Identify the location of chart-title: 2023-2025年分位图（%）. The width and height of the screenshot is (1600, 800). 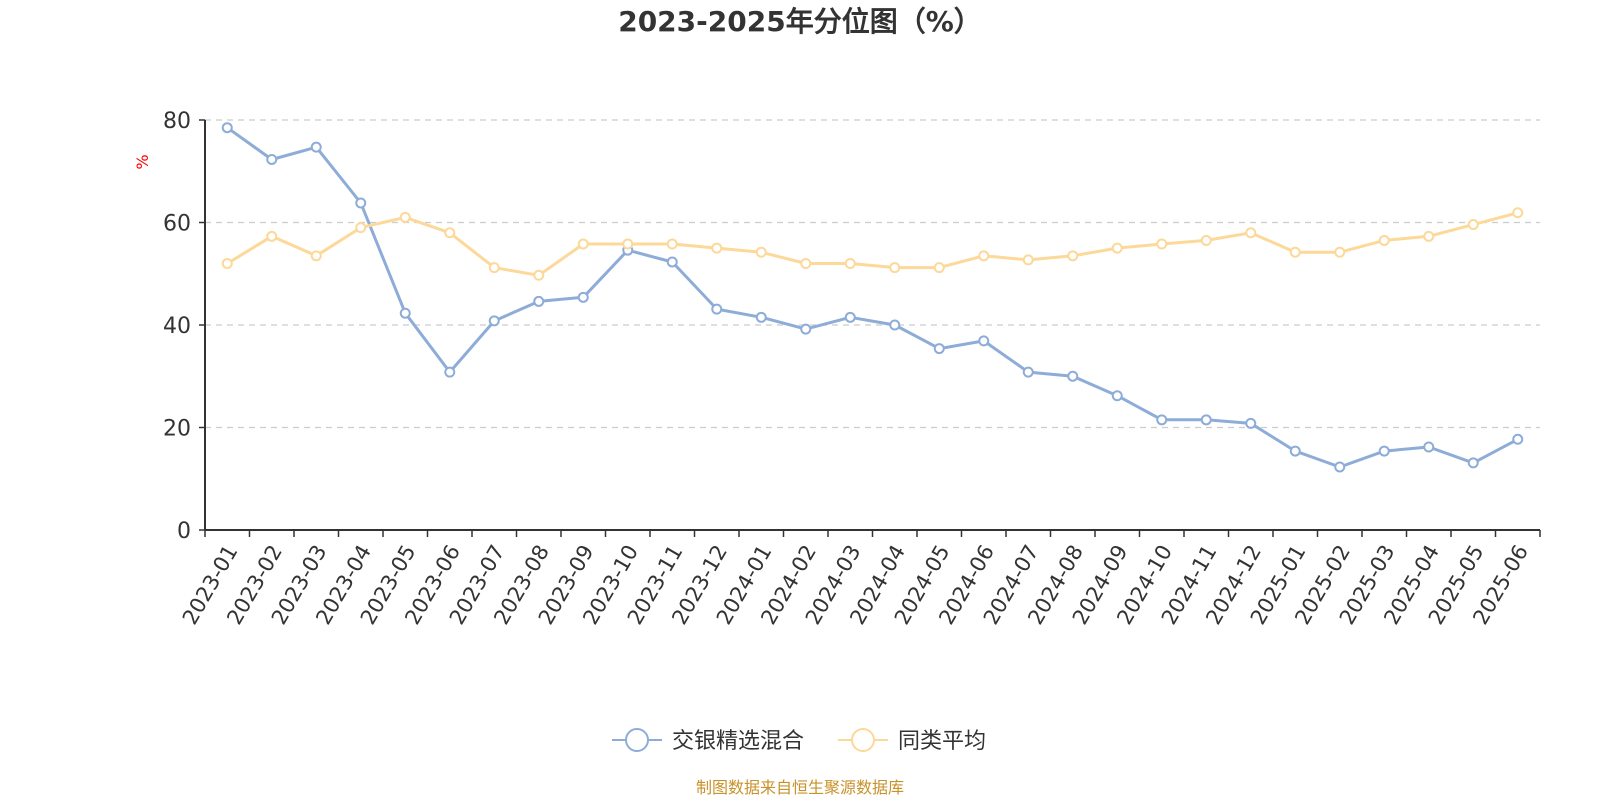
(800, 21).